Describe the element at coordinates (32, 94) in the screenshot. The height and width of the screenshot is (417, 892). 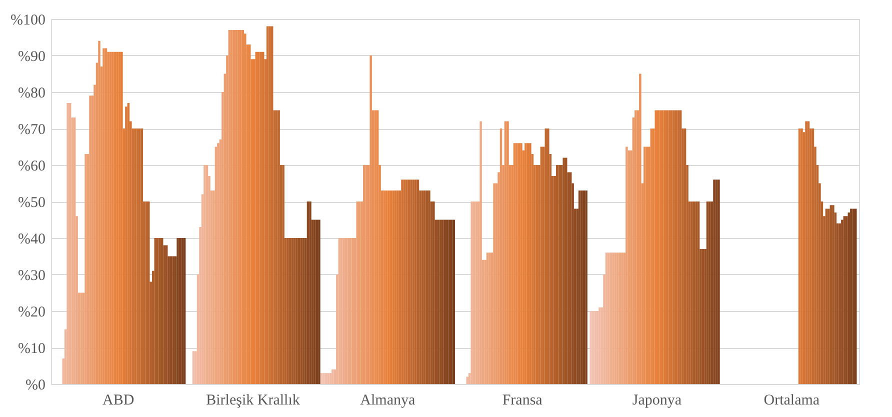
I see `y-tick-label: %80` at that location.